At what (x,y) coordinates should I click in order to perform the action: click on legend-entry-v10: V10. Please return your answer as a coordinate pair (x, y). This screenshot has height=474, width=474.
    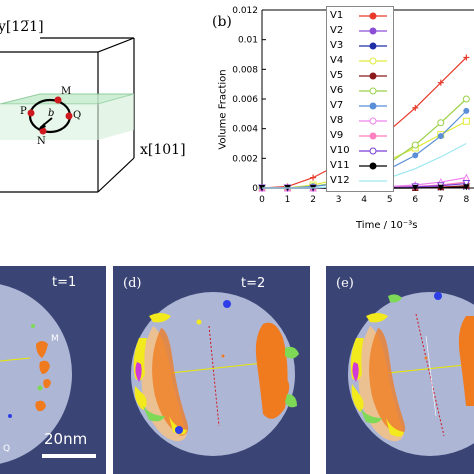
    Looking at the image, I should click on (360, 151).